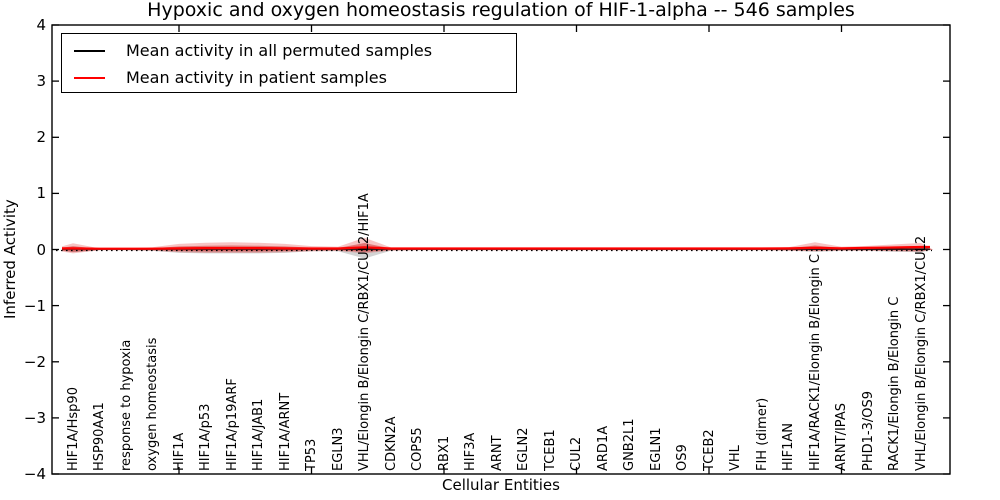 The width and height of the screenshot is (1000, 500). Describe the element at coordinates (762, 434) in the screenshot. I see `x-tick-label: FIH (dimer)` at that location.